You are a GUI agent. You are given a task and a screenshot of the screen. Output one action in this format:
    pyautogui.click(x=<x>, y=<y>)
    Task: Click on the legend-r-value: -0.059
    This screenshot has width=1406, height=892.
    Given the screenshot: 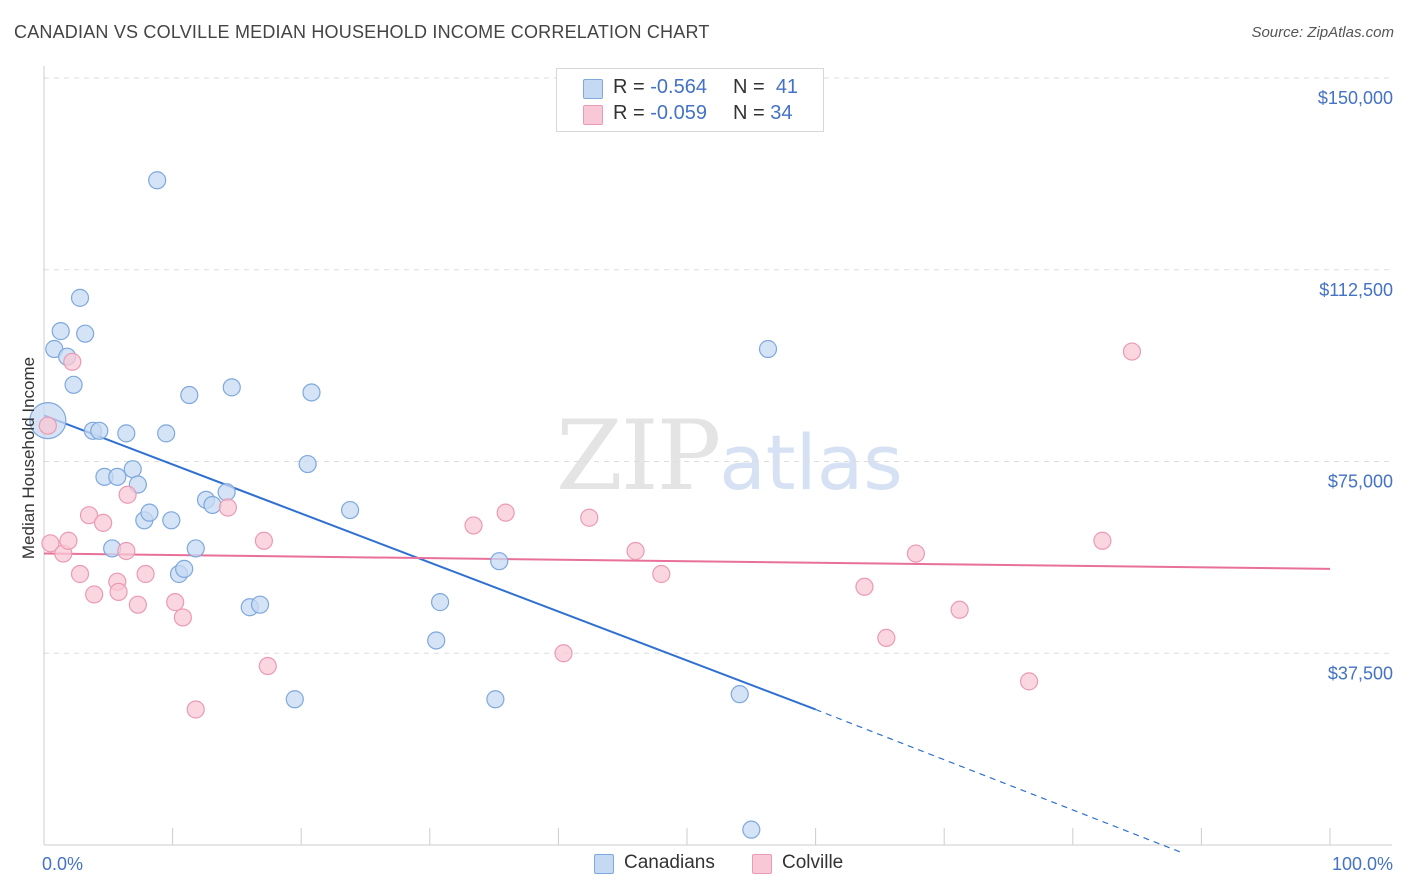 What is the action you would take?
    pyautogui.click(x=678, y=113)
    